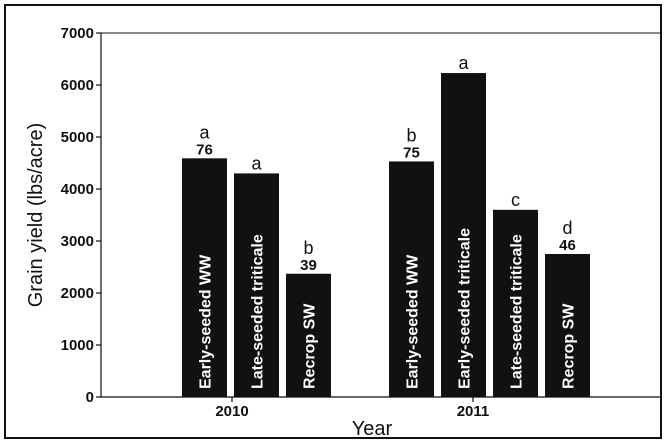  Describe the element at coordinates (465, 308) in the screenshot. I see `bar-name-label: Early-seeded triticale` at that location.